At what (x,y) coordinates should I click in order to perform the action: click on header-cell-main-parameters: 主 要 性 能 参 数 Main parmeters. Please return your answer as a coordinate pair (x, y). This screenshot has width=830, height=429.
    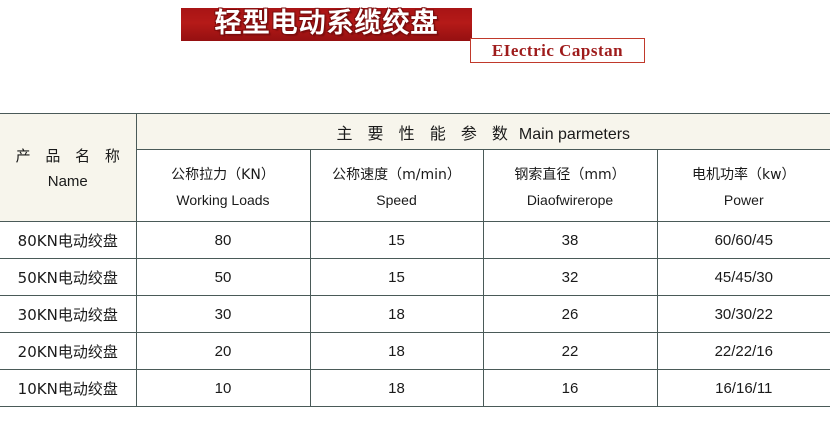
    Looking at the image, I should click on (482, 131).